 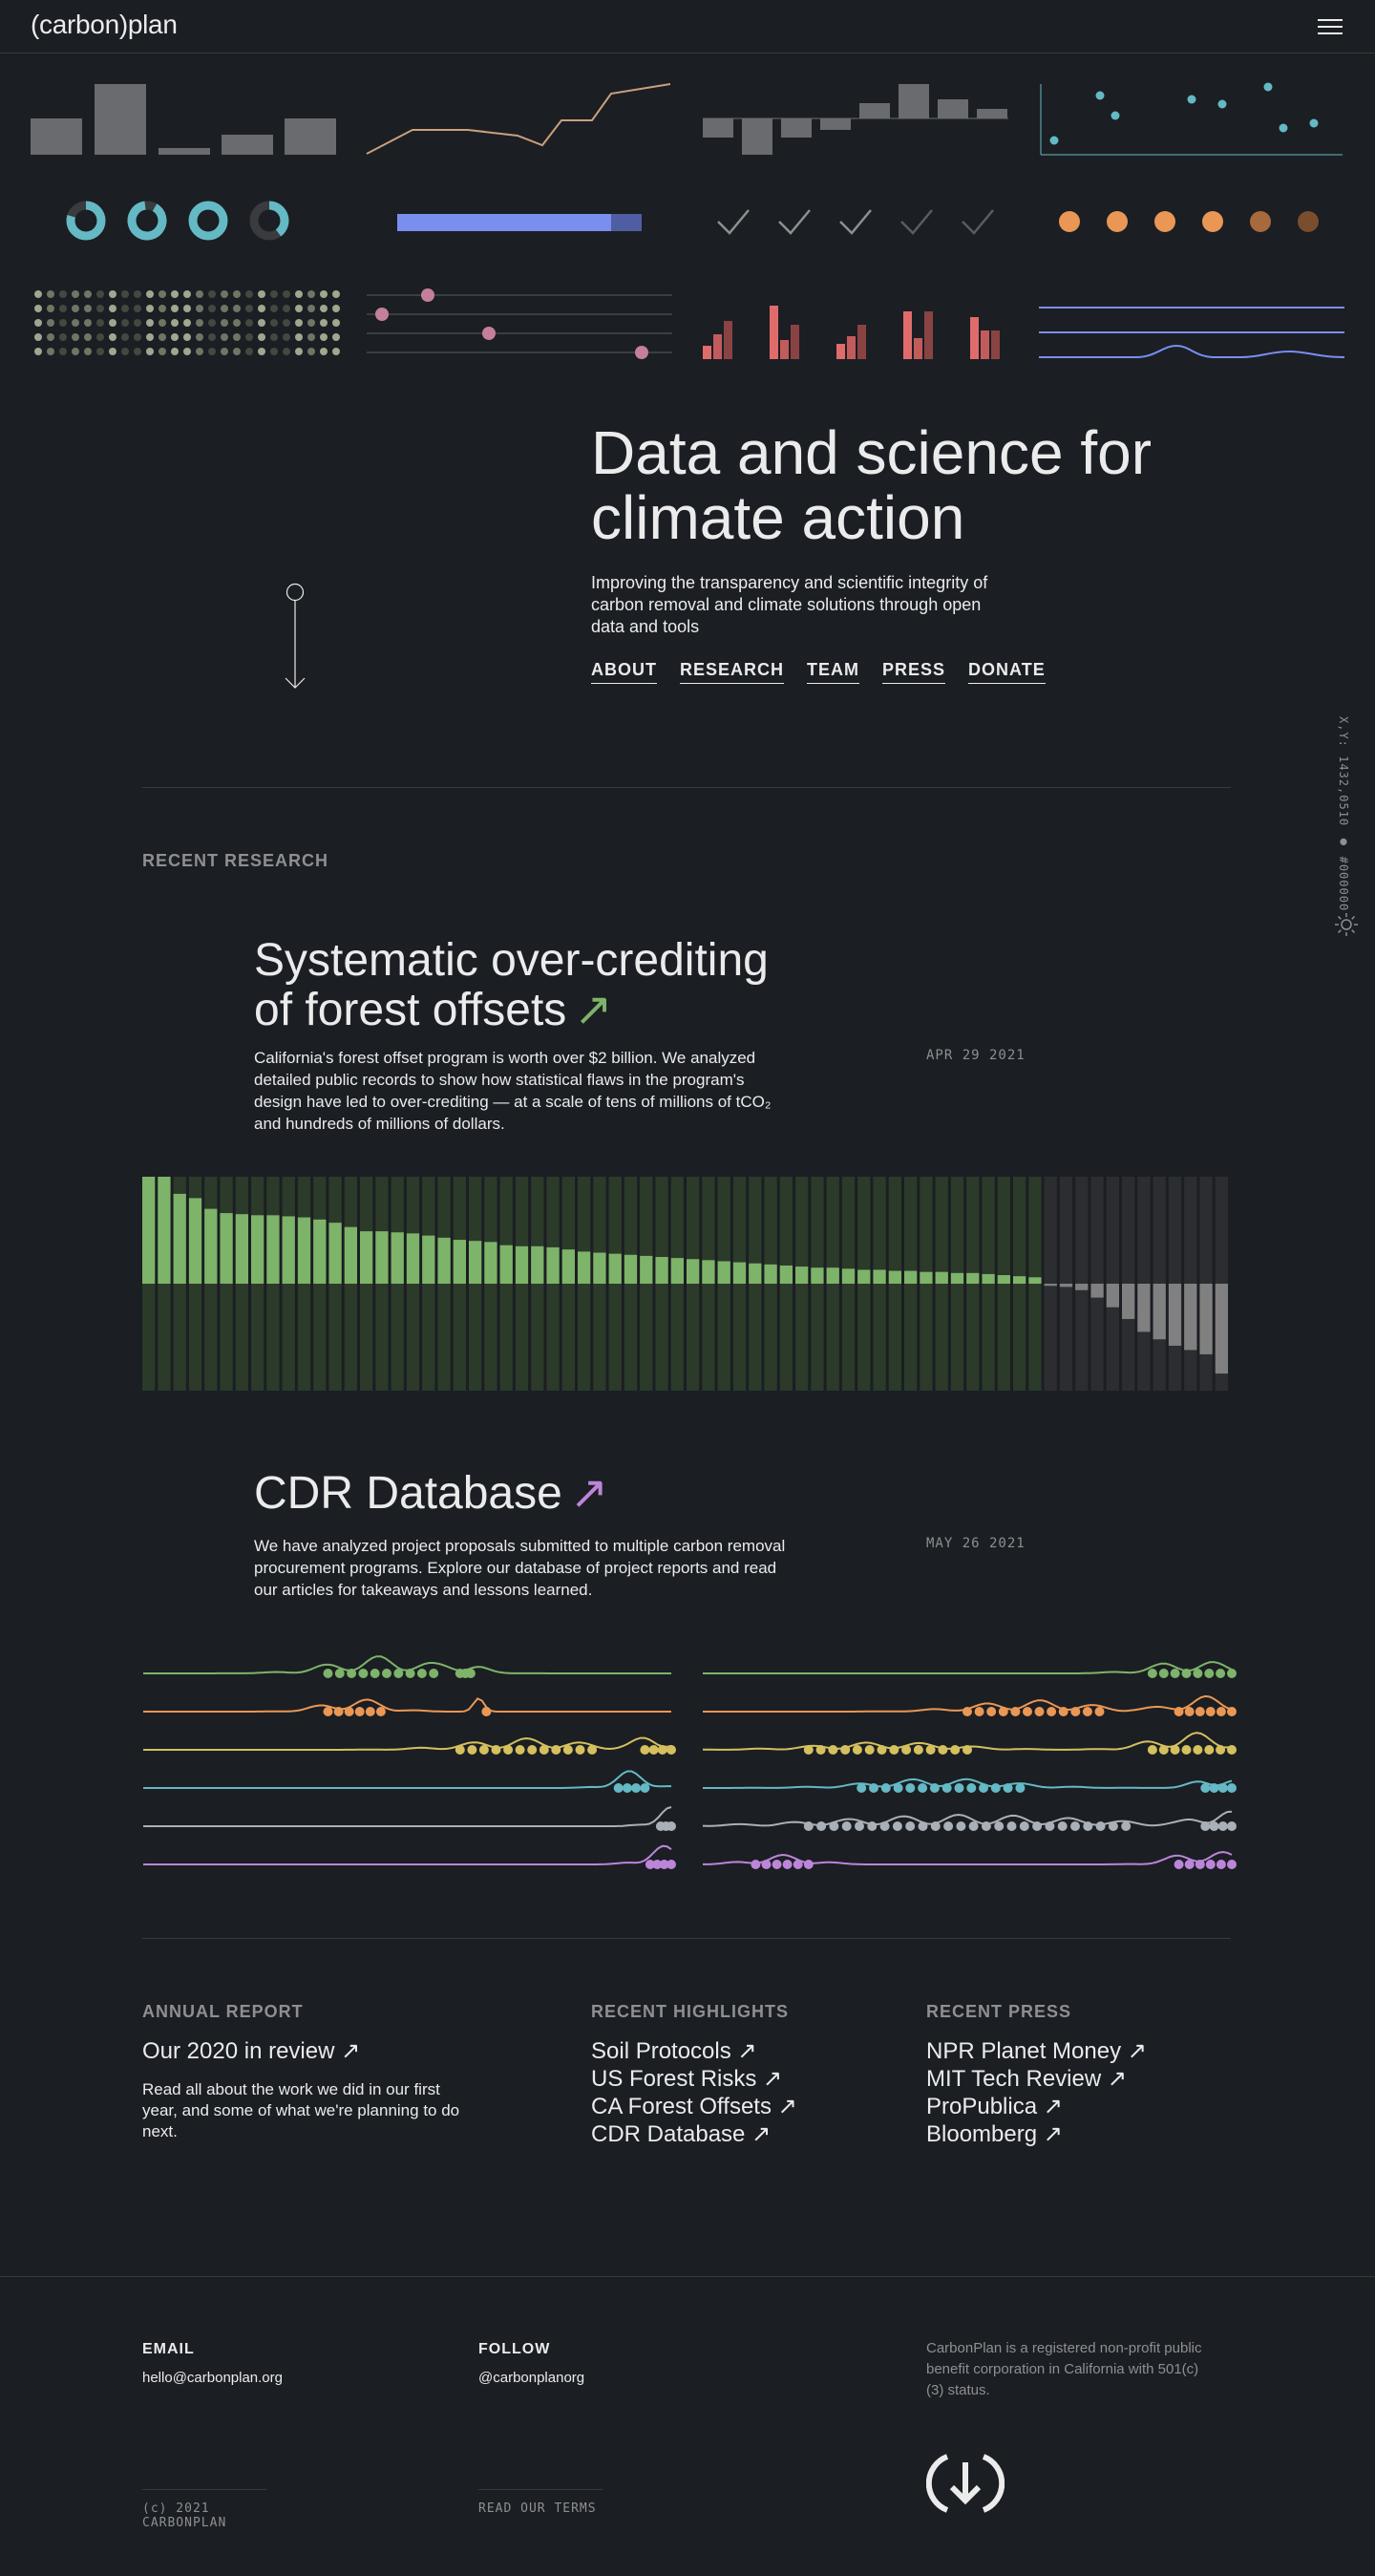 I want to click on footer-email-link: hello@carbonplan.org, so click(x=213, y=2378).